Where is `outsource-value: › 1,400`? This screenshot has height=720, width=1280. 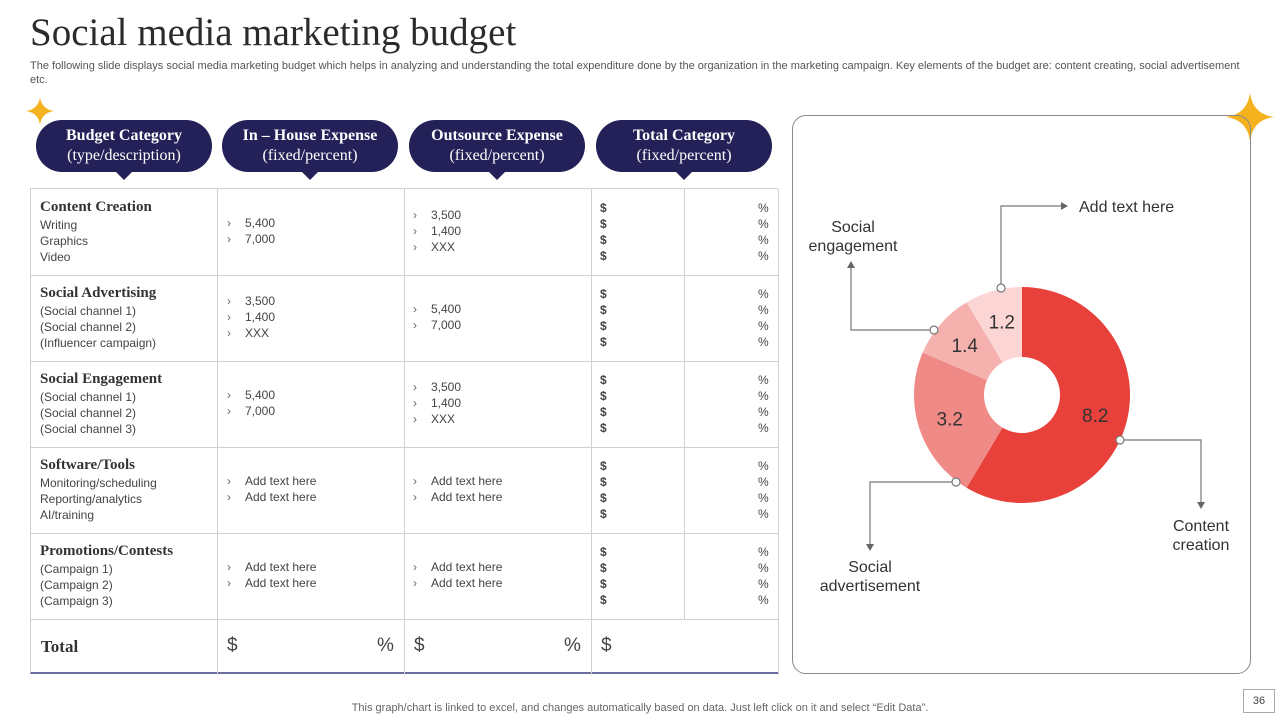
outsource-value: › 1,400 is located at coordinates (437, 403).